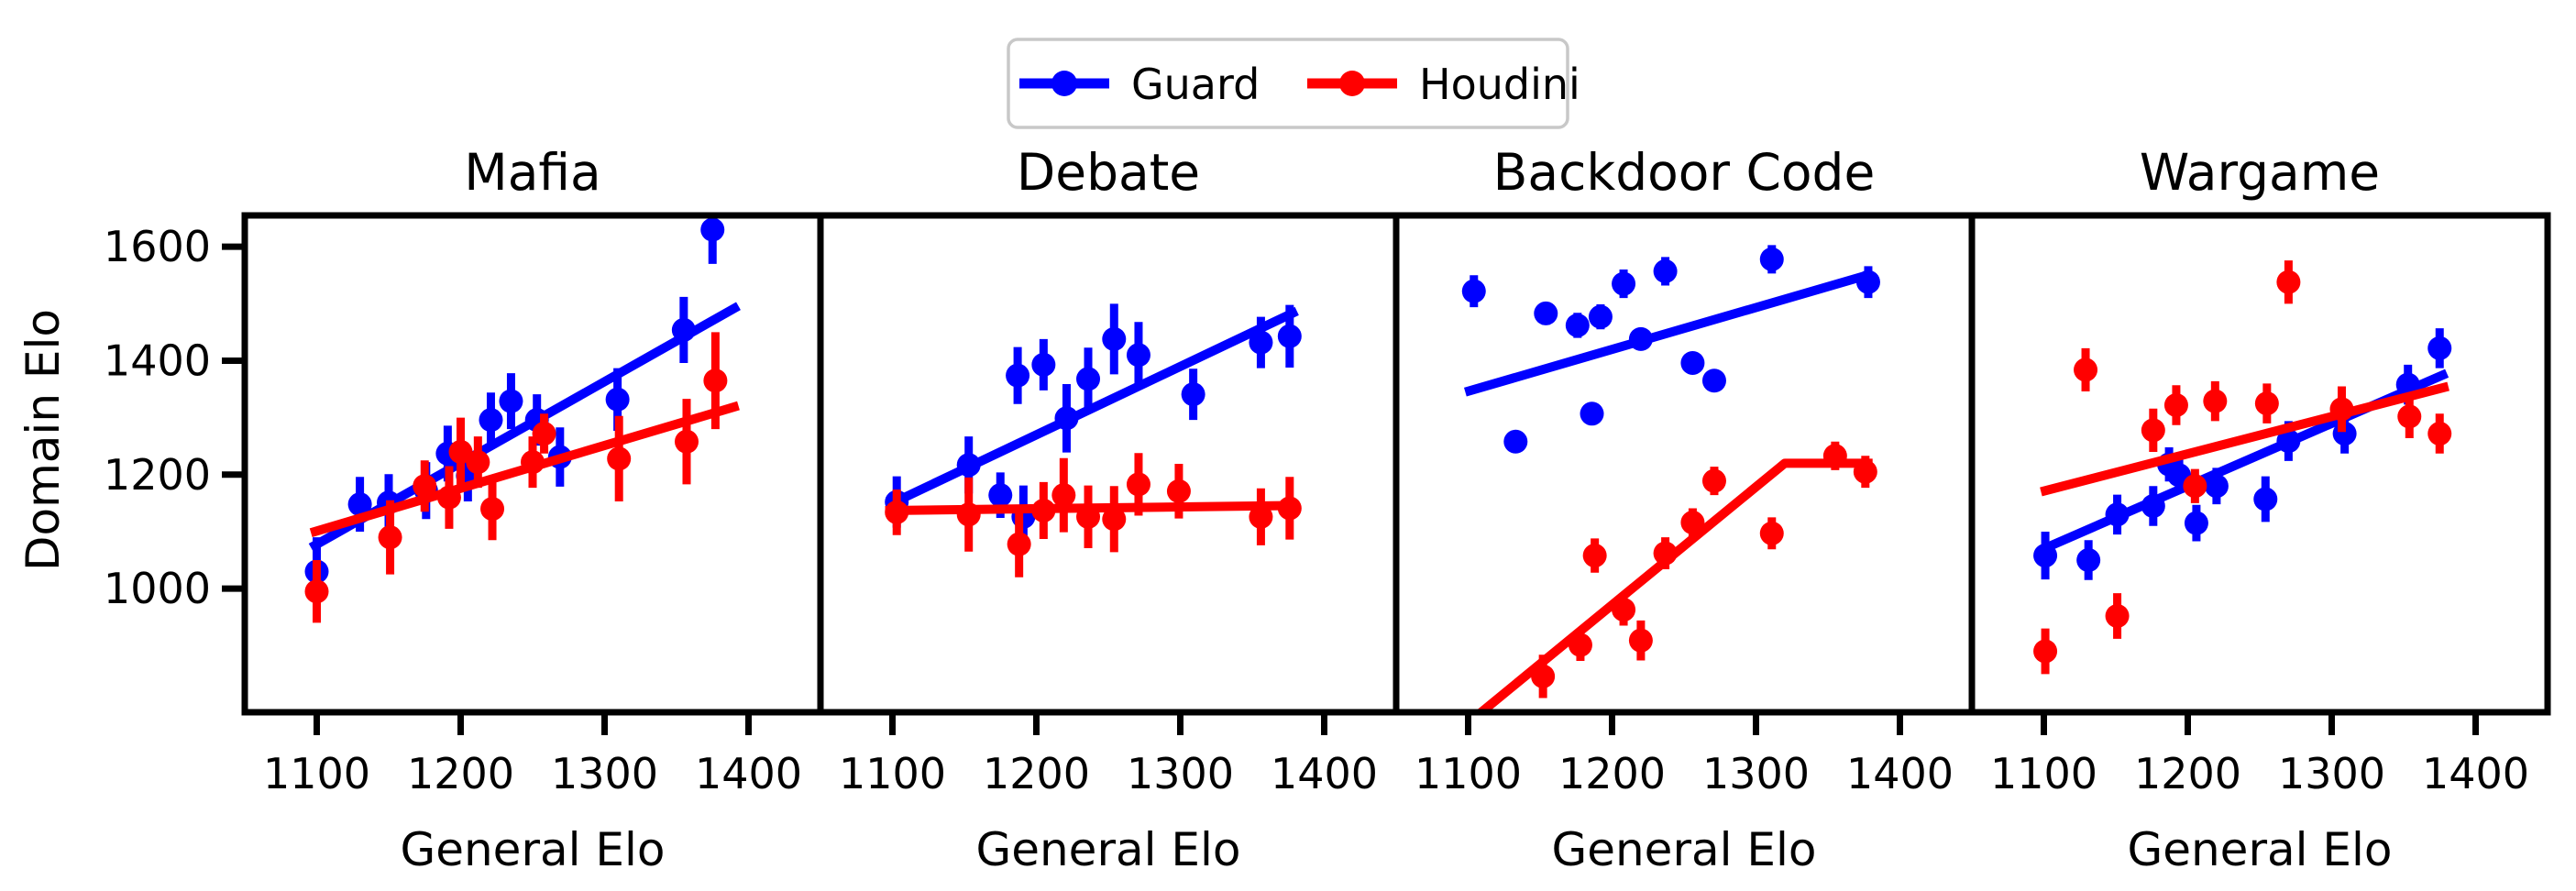  What do you see at coordinates (1499, 84) in the screenshot?
I see `legend-item-label: Houdini` at bounding box center [1499, 84].